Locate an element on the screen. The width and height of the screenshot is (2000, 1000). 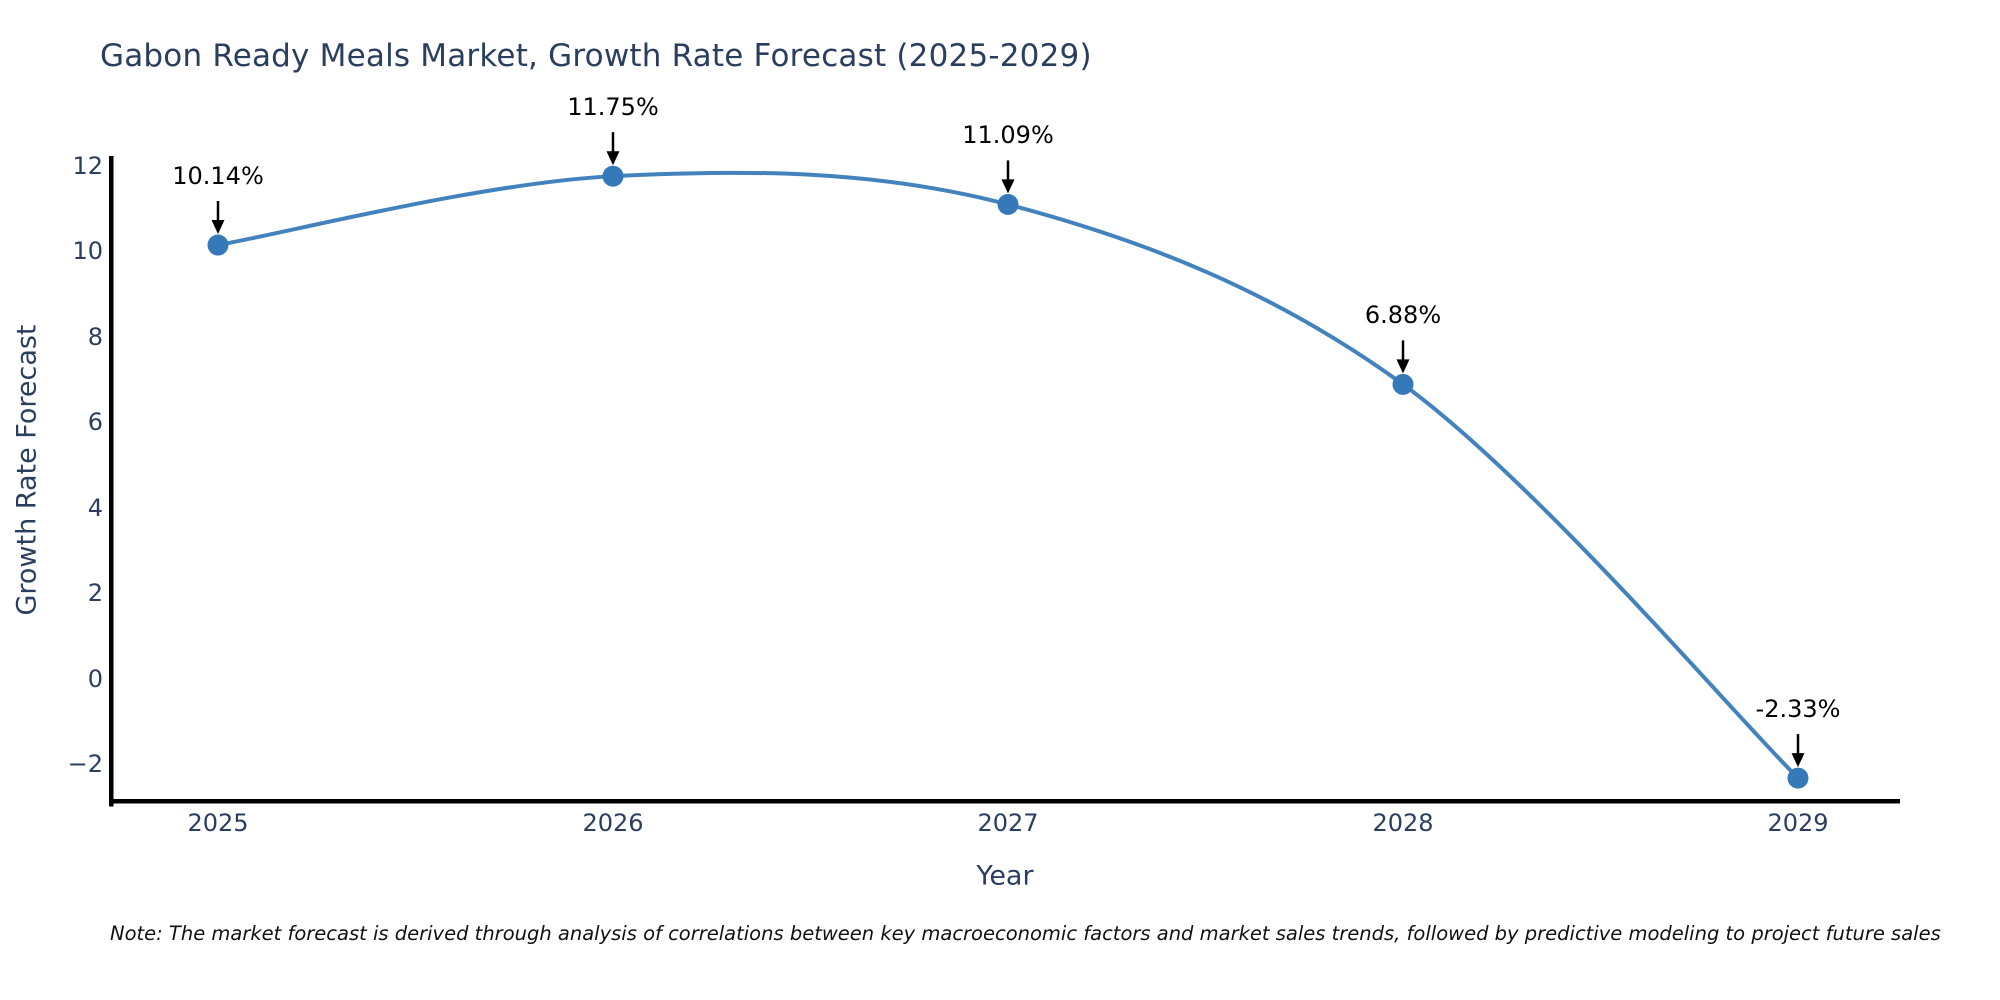
y-tick-label: 12 is located at coordinates (87, 165).